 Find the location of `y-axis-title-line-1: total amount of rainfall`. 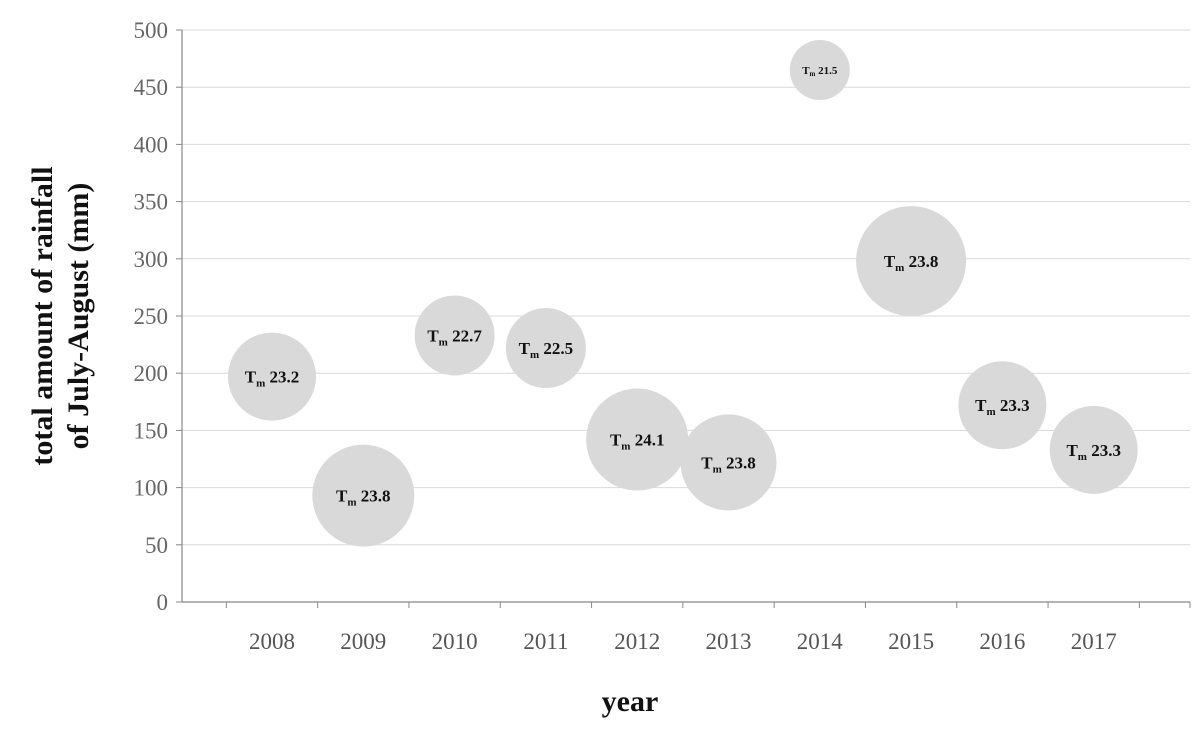

y-axis-title-line-1: total amount of rainfall is located at coordinates (42, 315).